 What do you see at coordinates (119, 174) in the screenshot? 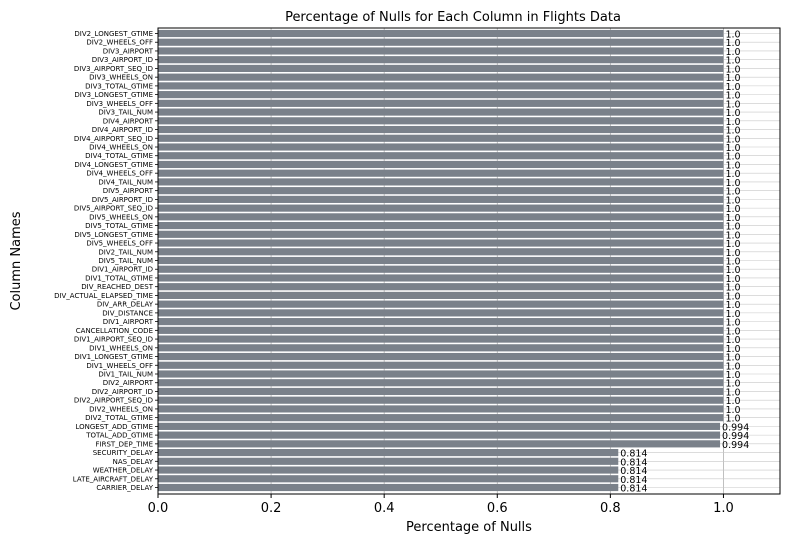
I see `y-tick-label: DIV4_WHEELS_OFF` at bounding box center [119, 174].